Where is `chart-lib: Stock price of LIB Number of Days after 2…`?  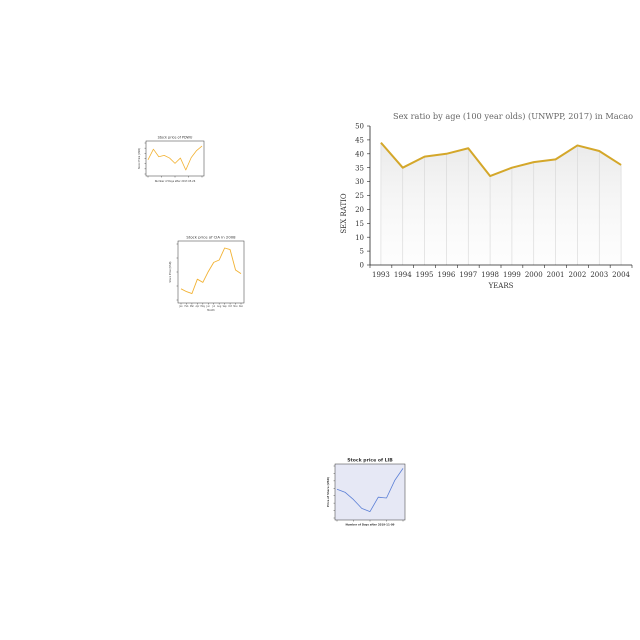 chart-lib: Stock price of LIB Number of Days after 2… is located at coordinates (368, 493).